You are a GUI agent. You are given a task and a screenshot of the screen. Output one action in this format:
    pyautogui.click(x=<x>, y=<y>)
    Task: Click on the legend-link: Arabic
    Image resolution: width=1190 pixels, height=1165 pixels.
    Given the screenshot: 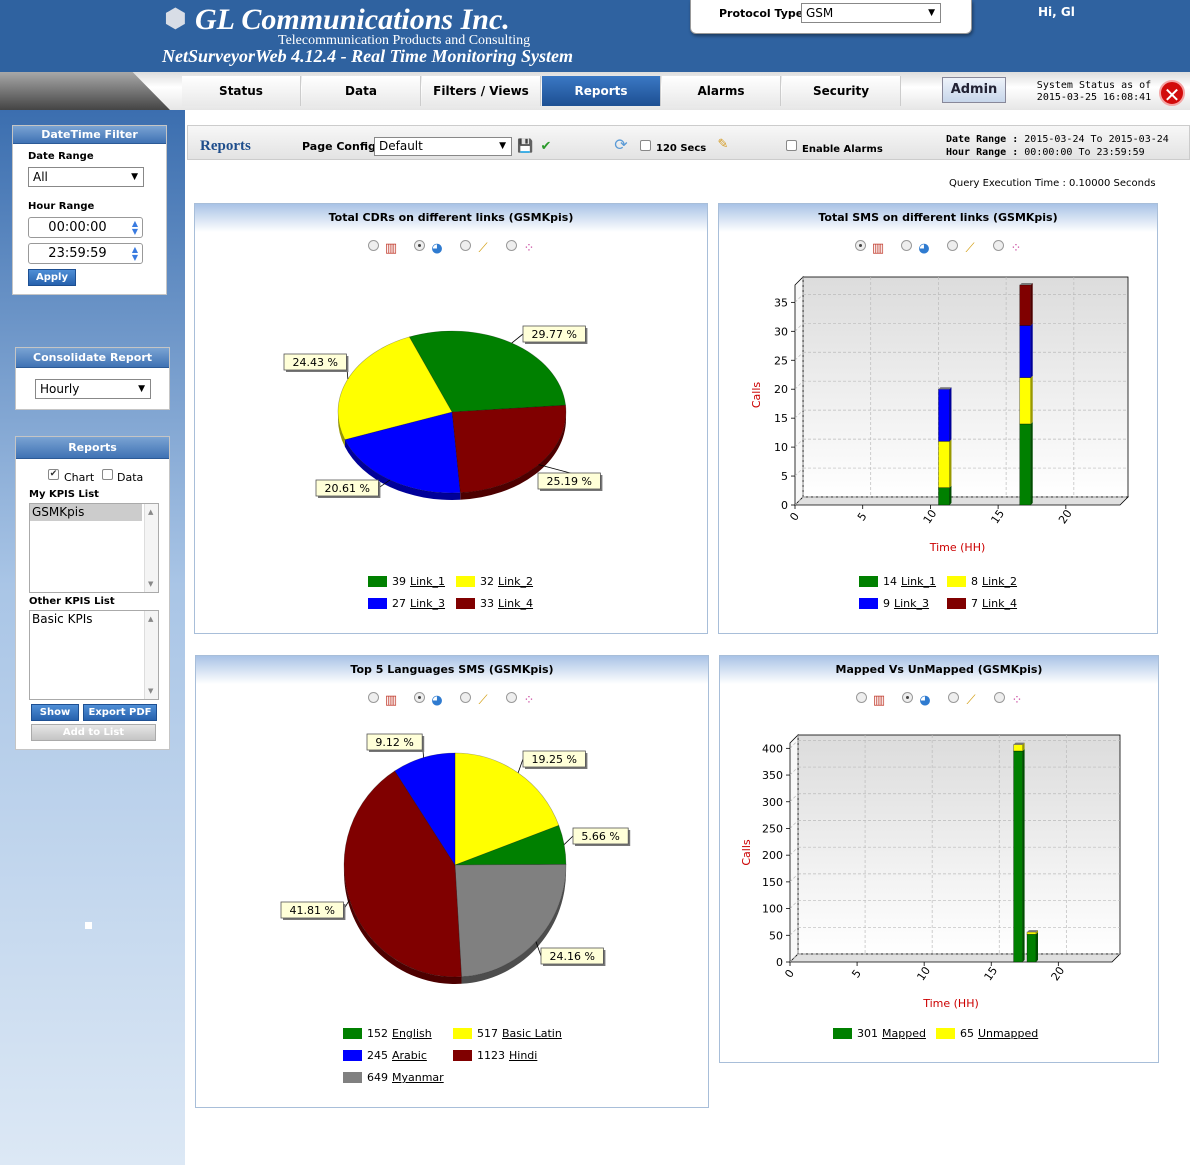 What is the action you would take?
    pyautogui.click(x=409, y=1055)
    